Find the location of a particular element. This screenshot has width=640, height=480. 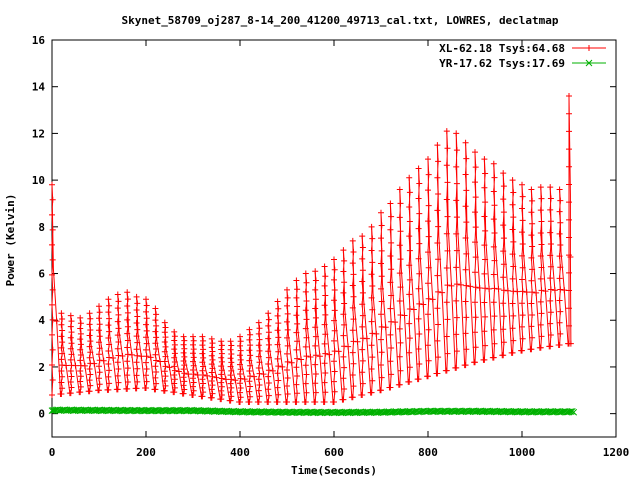

y-tick-label: 4 is located at coordinates (41, 320).